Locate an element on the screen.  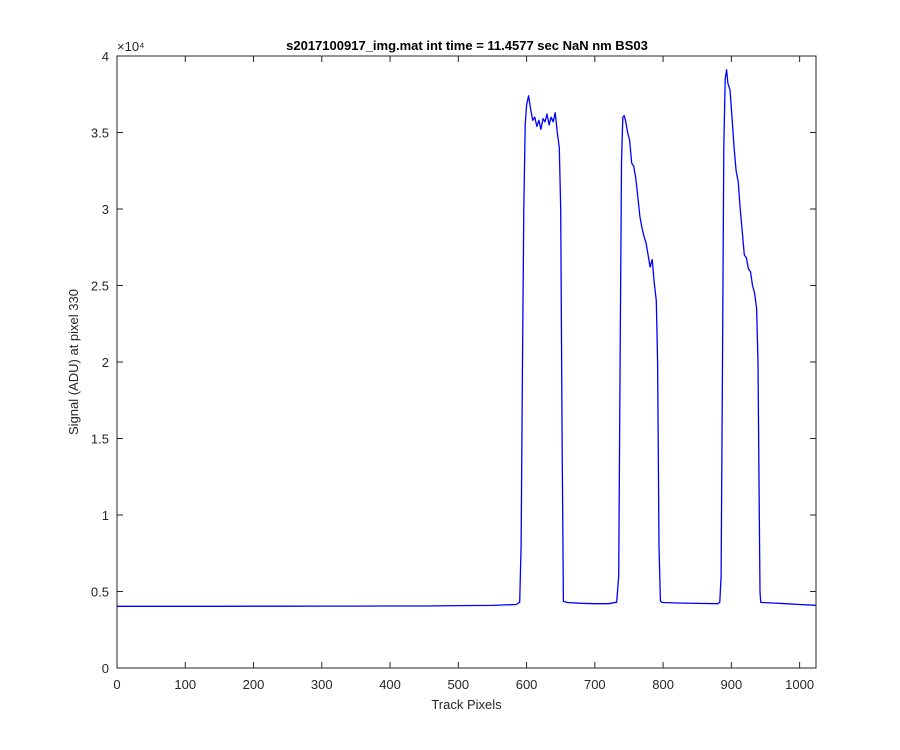
y-exponent-label: ×10⁴ is located at coordinates (131, 46).